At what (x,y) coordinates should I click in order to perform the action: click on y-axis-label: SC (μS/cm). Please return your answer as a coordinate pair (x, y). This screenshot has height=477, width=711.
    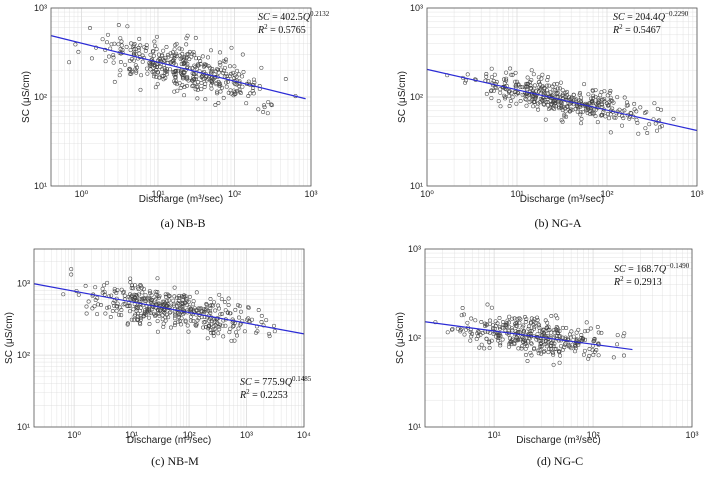
    Looking at the image, I should click on (400, 338).